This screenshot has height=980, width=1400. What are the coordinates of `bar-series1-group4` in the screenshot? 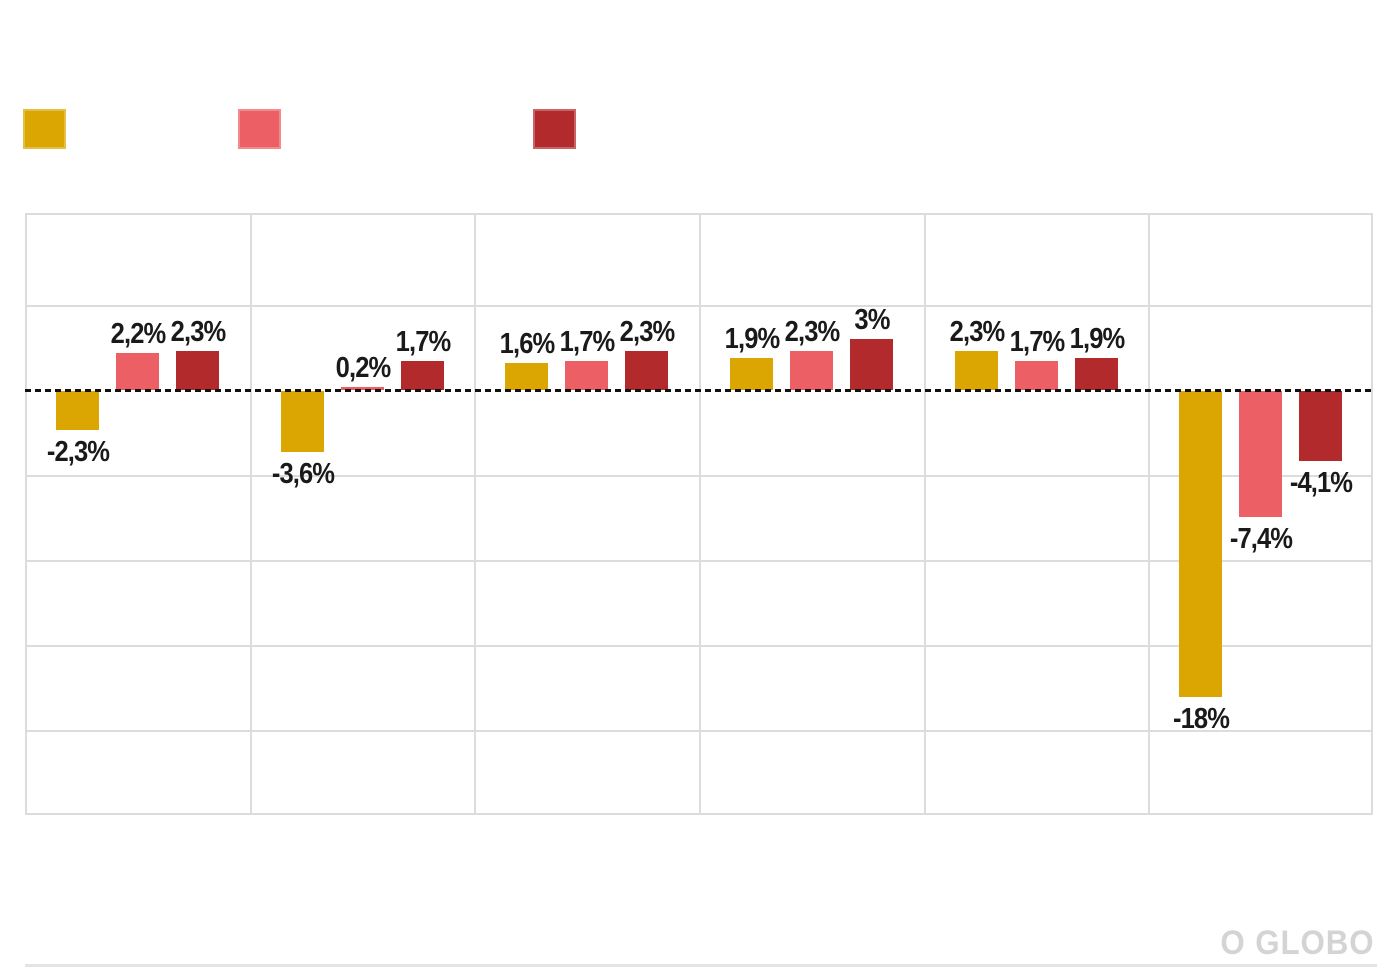 It's located at (751, 374).